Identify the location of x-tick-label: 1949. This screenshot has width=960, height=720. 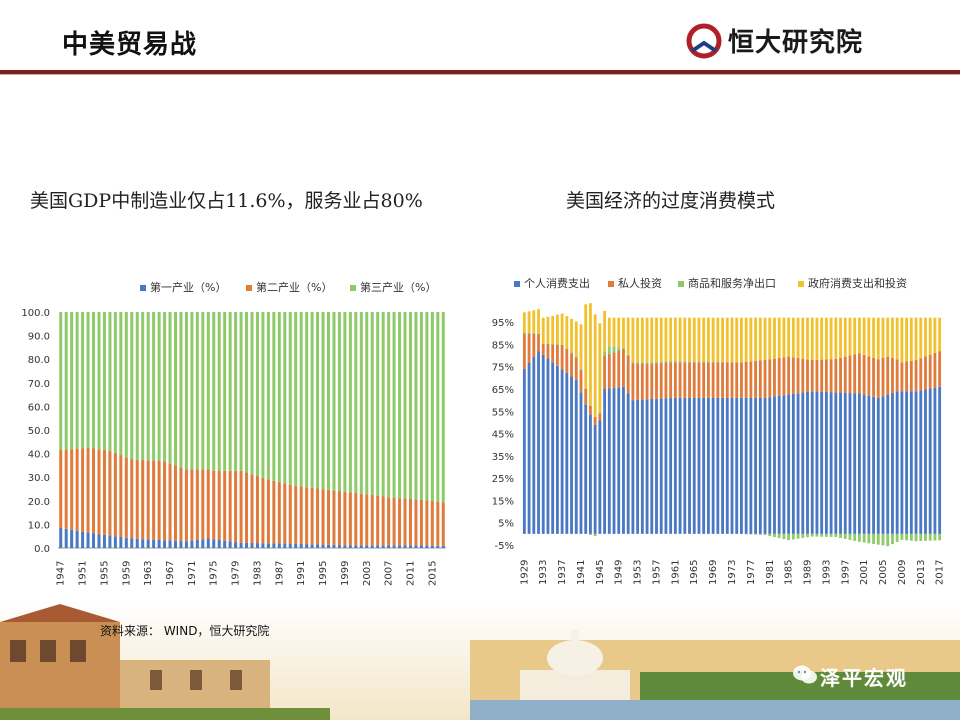
(619, 572).